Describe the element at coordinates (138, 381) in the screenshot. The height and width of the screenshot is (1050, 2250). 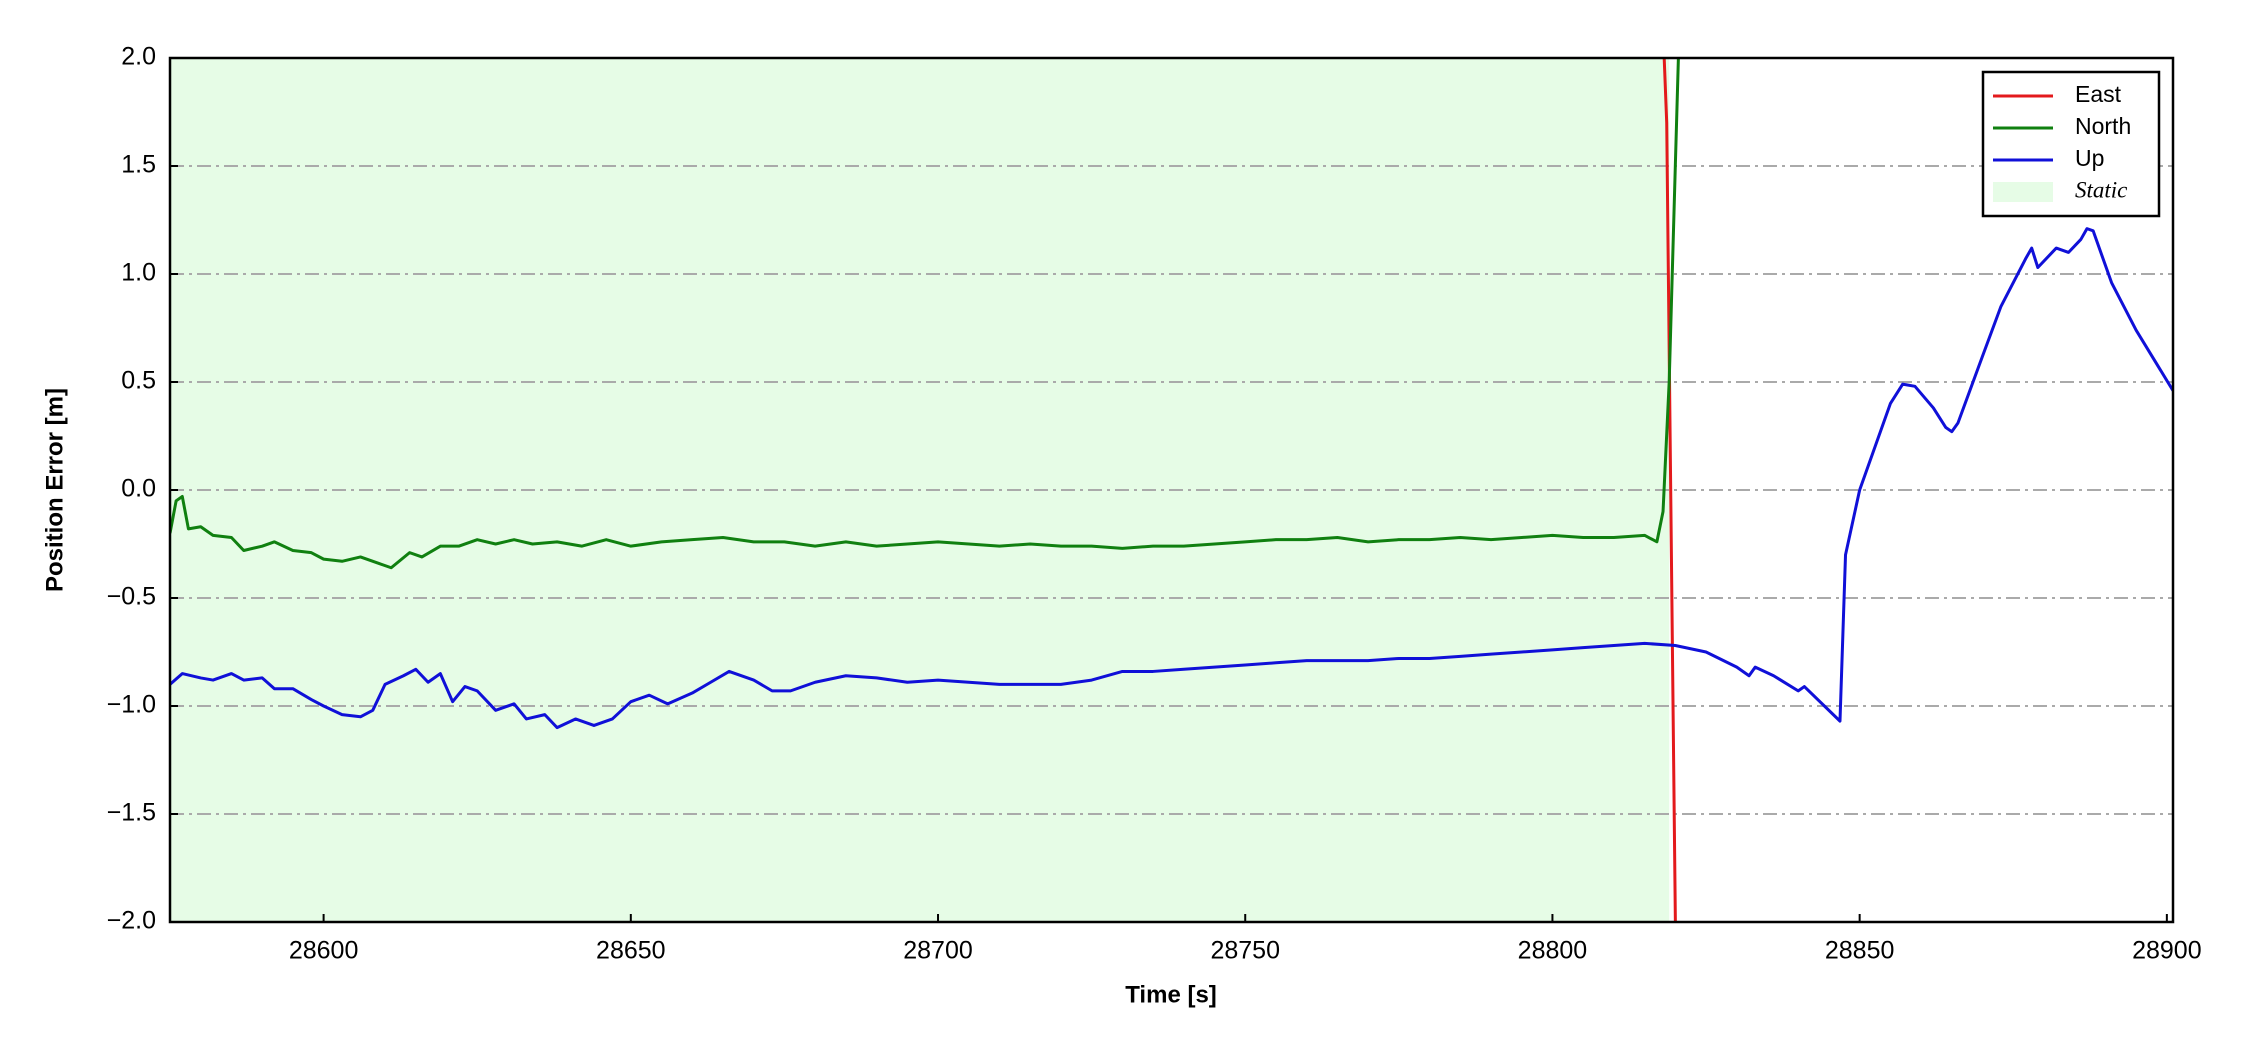
I see `y-tick-label: 0.5` at that location.